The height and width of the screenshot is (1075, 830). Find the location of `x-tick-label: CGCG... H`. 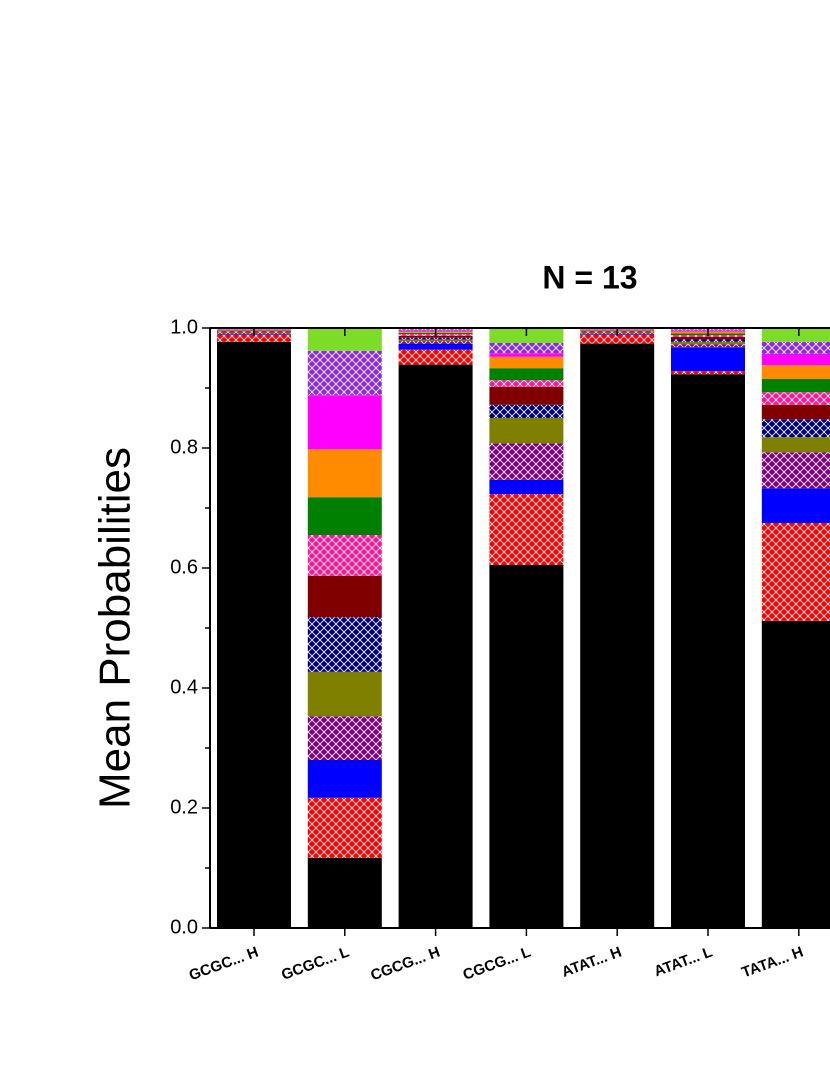

x-tick-label: CGCG... H is located at coordinates (405, 964).